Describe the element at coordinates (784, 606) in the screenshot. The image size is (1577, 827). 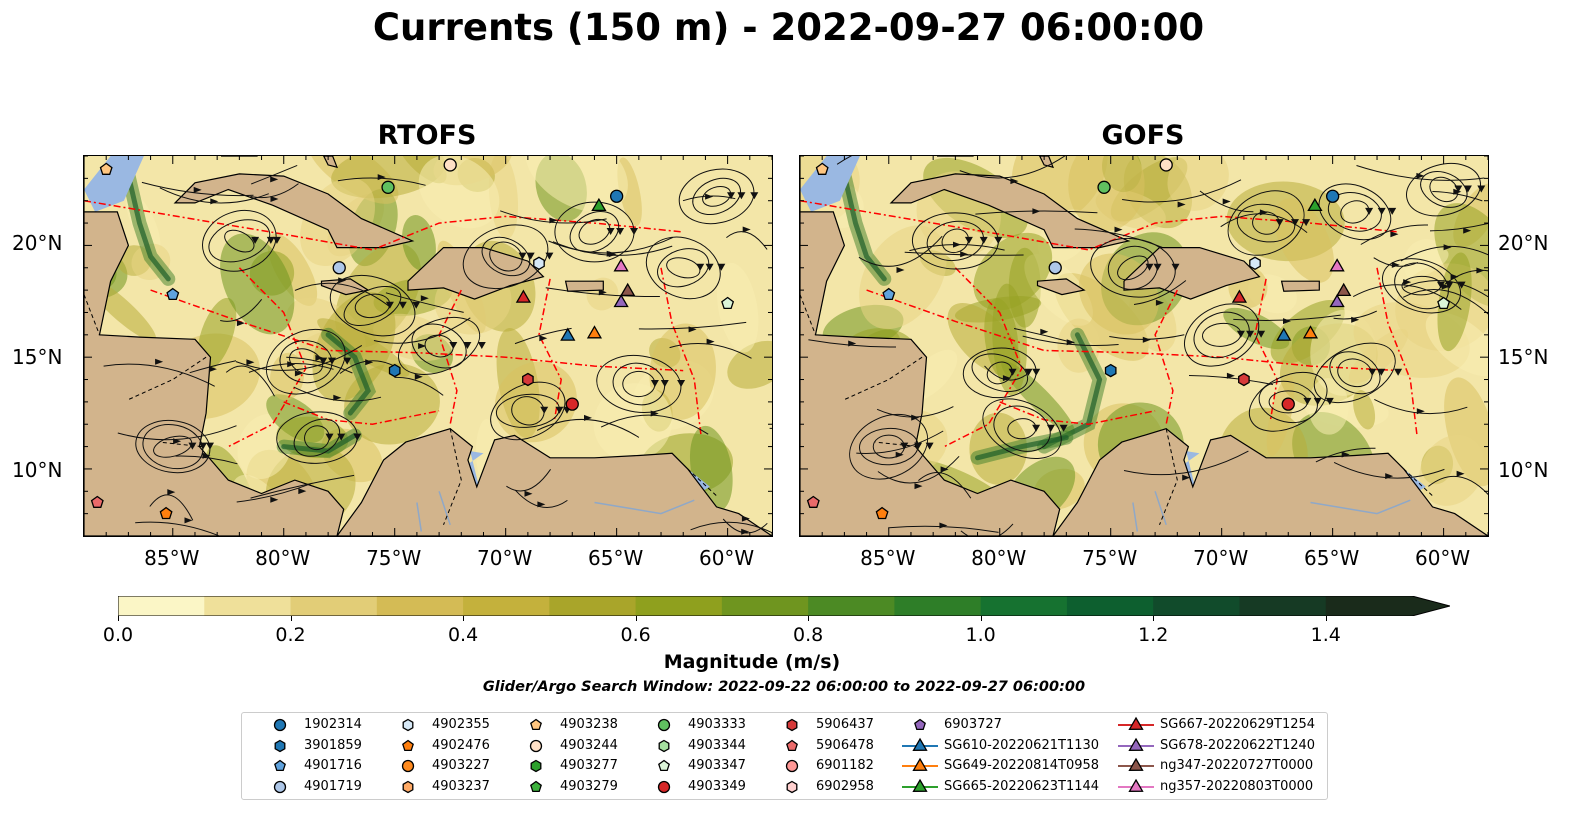
I see `colorbar` at that location.